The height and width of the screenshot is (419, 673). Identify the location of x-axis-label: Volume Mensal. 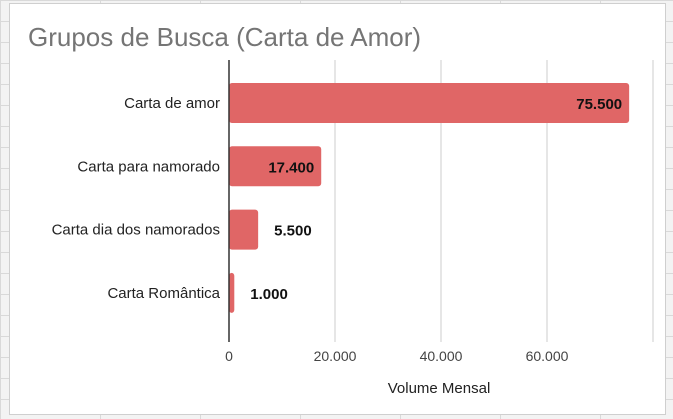
(439, 388).